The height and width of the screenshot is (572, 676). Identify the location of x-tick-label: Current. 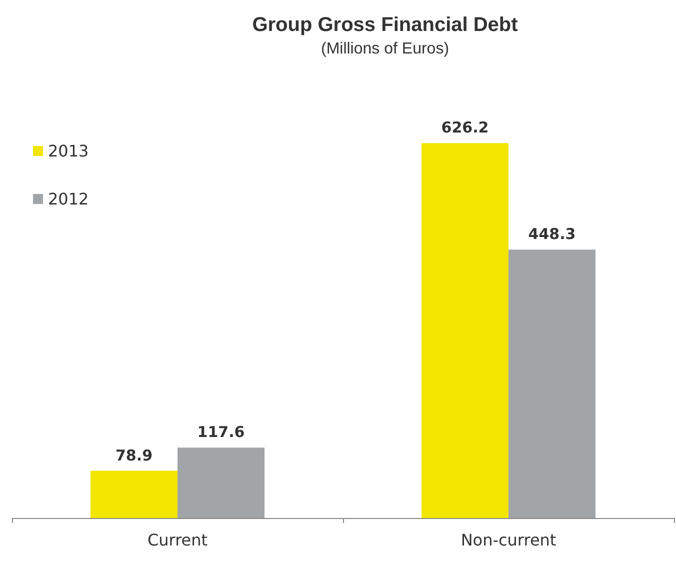
(177, 540).